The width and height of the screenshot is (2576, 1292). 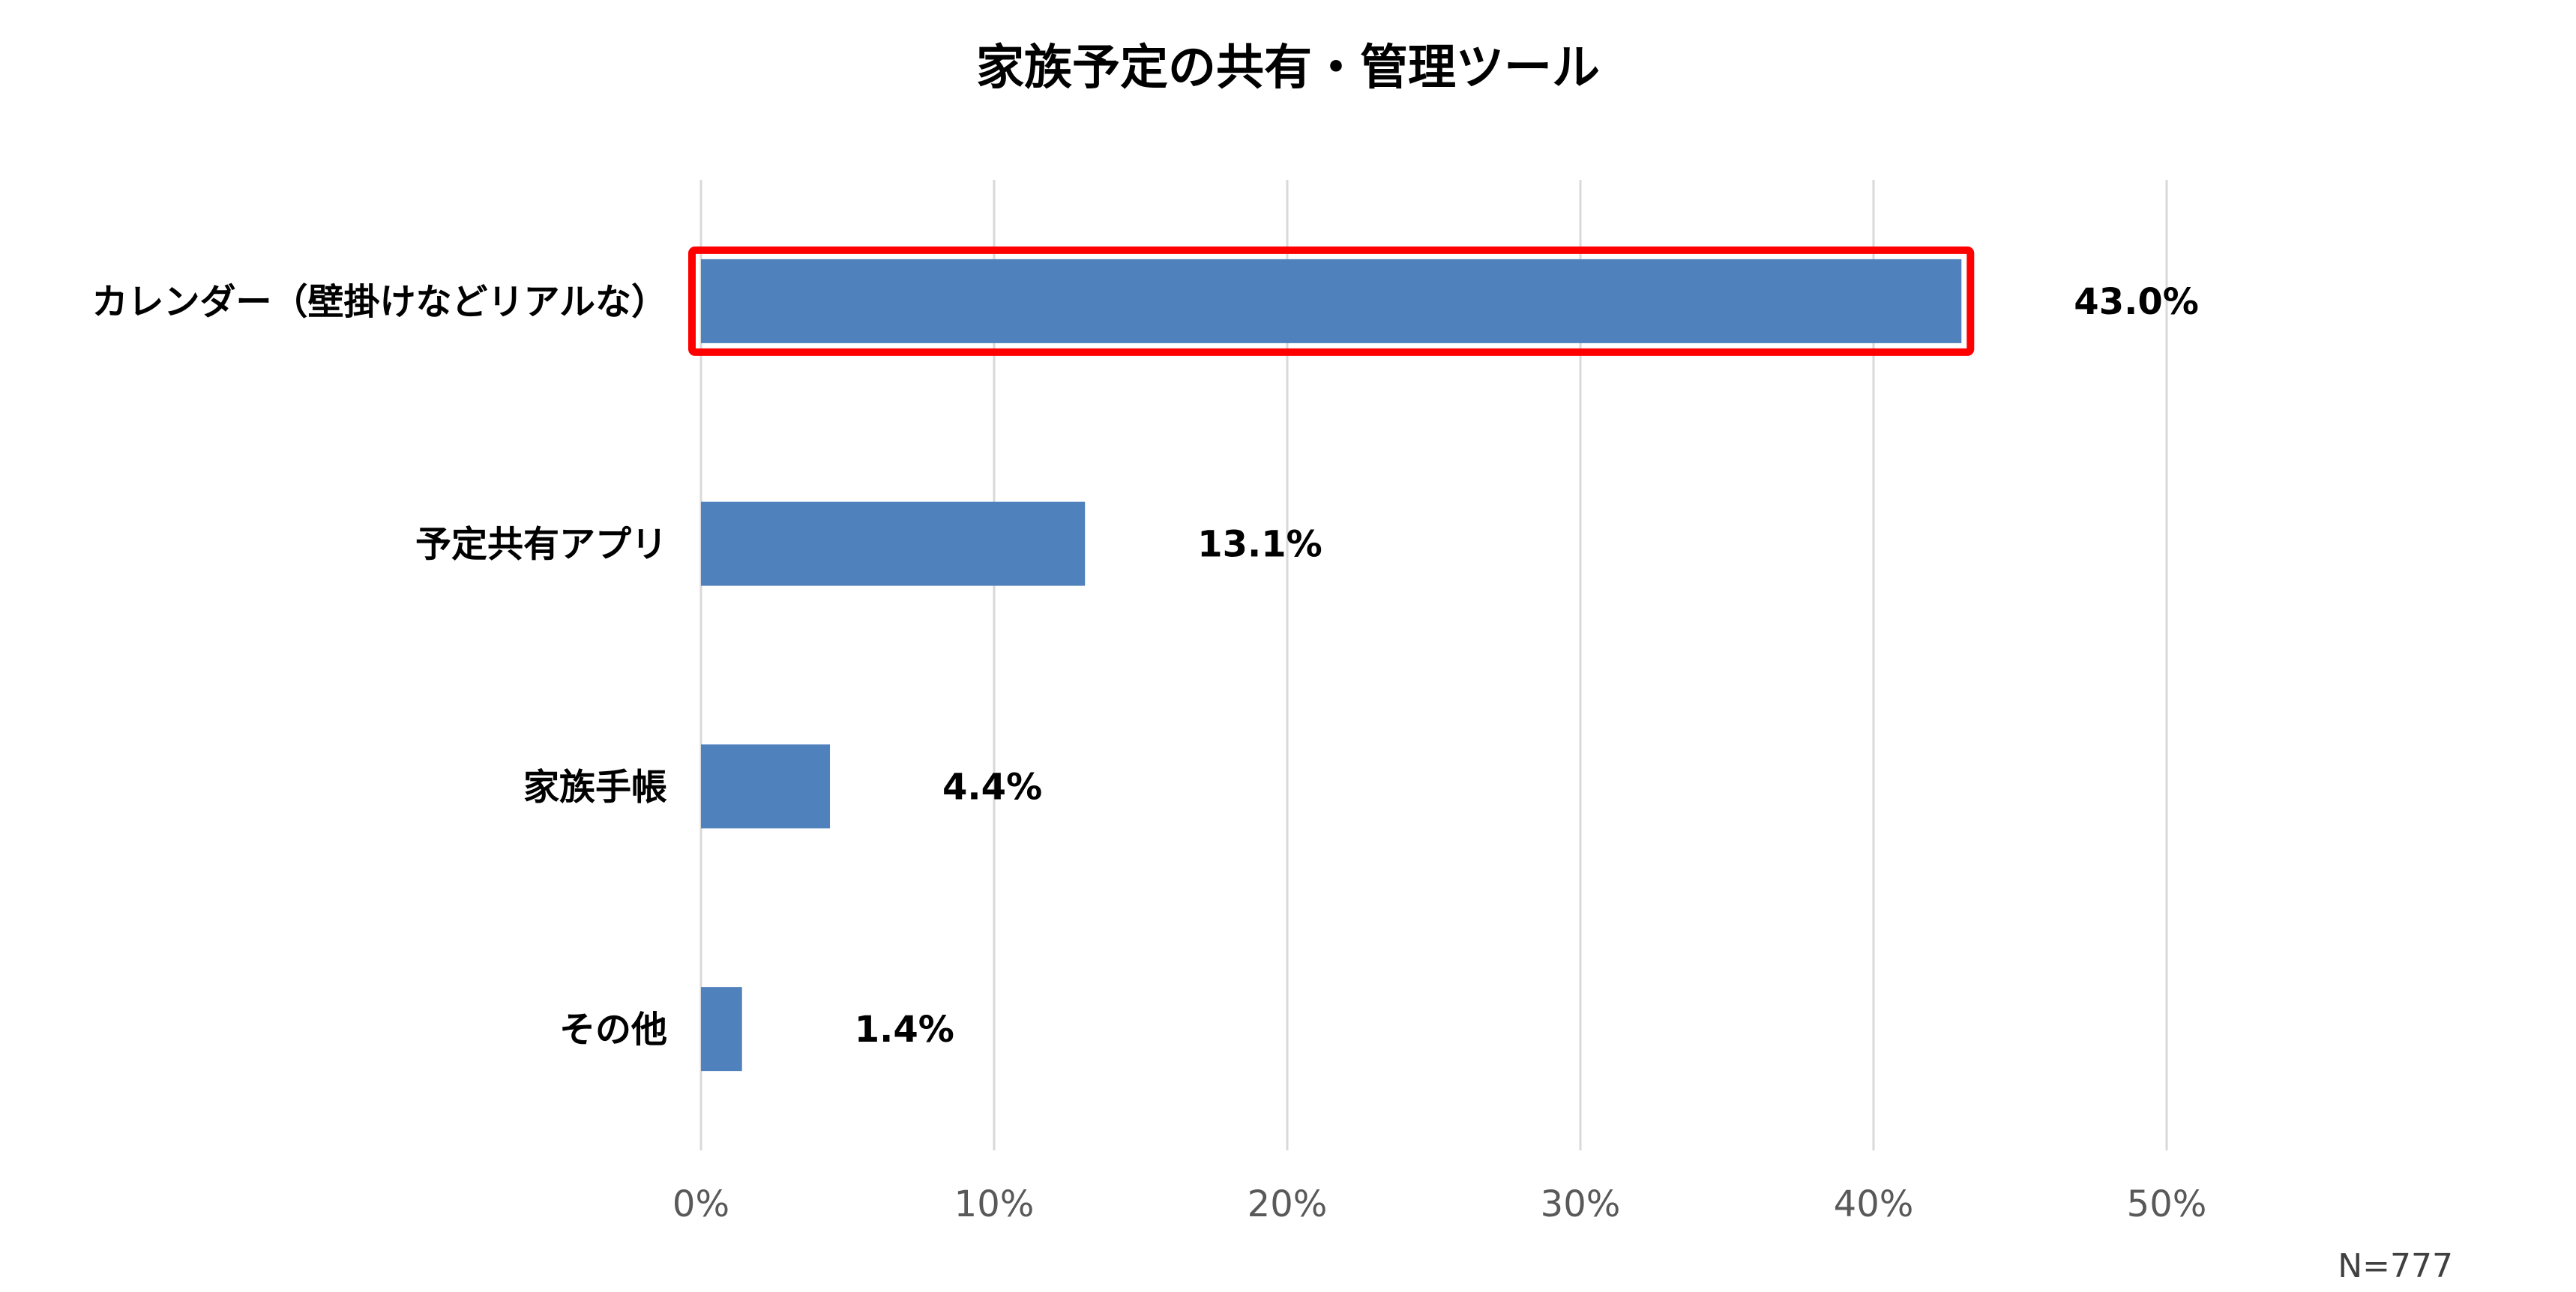 What do you see at coordinates (2167, 1204) in the screenshot?
I see `x-tick-label: 50%` at bounding box center [2167, 1204].